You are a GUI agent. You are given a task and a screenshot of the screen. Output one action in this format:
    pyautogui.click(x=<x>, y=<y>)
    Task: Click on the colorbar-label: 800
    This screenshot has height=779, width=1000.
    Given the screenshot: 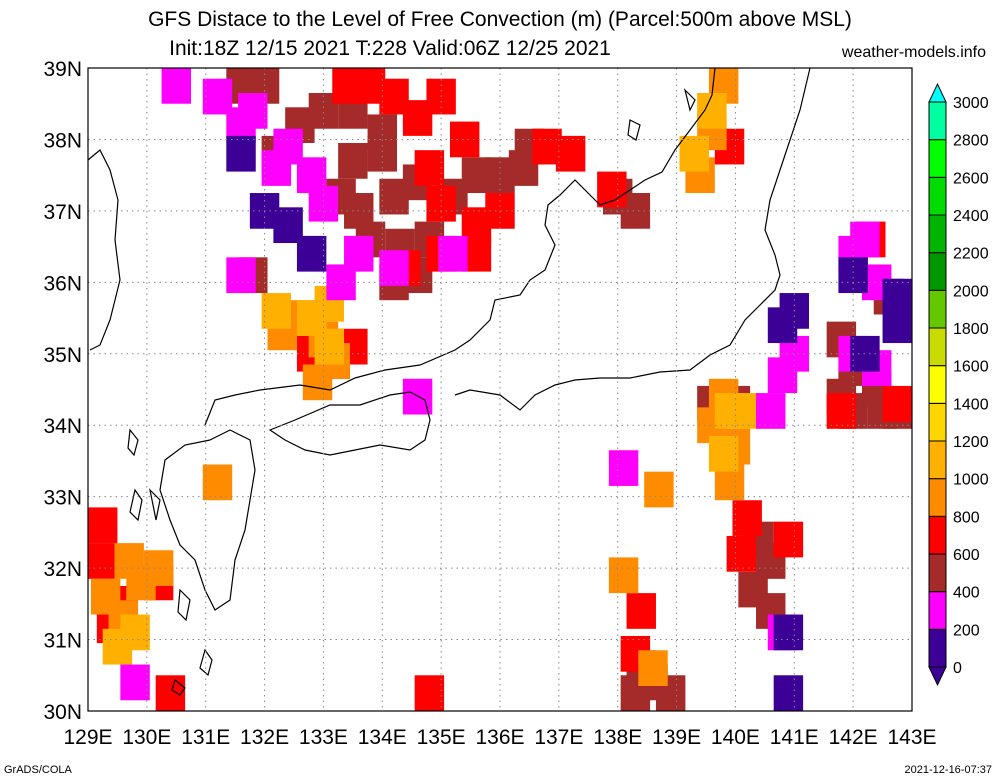 What is the action you would take?
    pyautogui.click(x=966, y=517)
    